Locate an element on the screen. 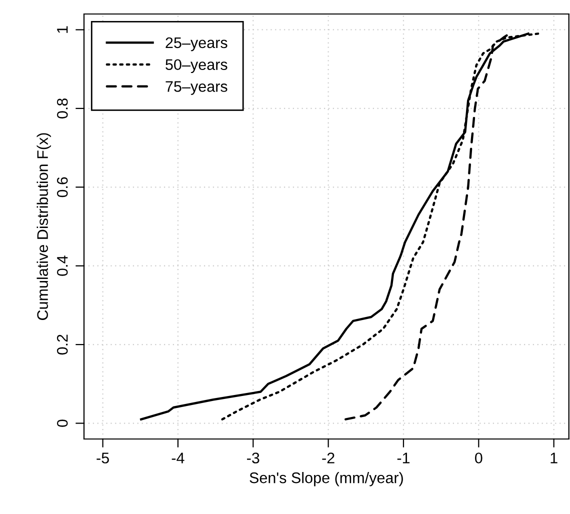 This screenshot has height=514, width=570. legend-label: 50–years is located at coordinates (197, 66).